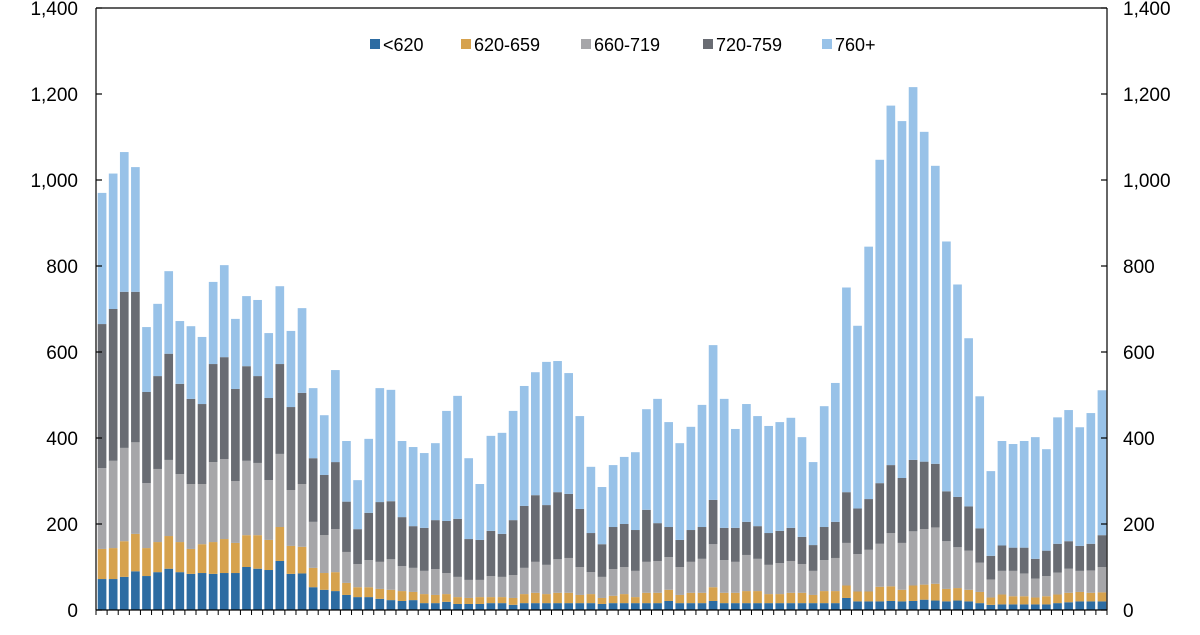 The image size is (1200, 635). Describe the element at coordinates (620, 45) in the screenshot. I see `legend-item: 660-719` at that location.